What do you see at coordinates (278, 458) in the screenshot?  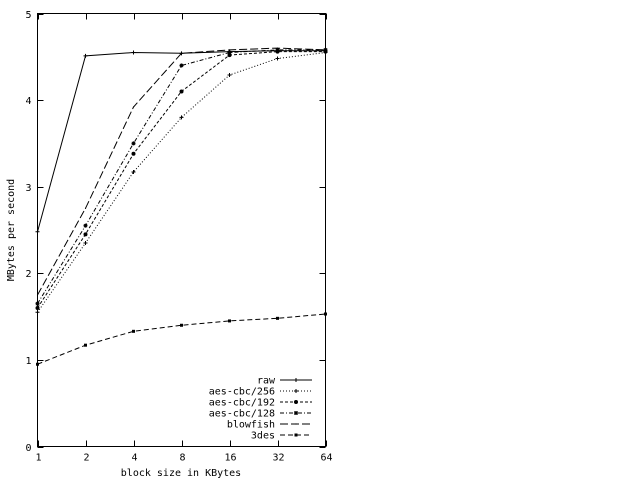 I see `x-tick-label: 32` at bounding box center [278, 458].